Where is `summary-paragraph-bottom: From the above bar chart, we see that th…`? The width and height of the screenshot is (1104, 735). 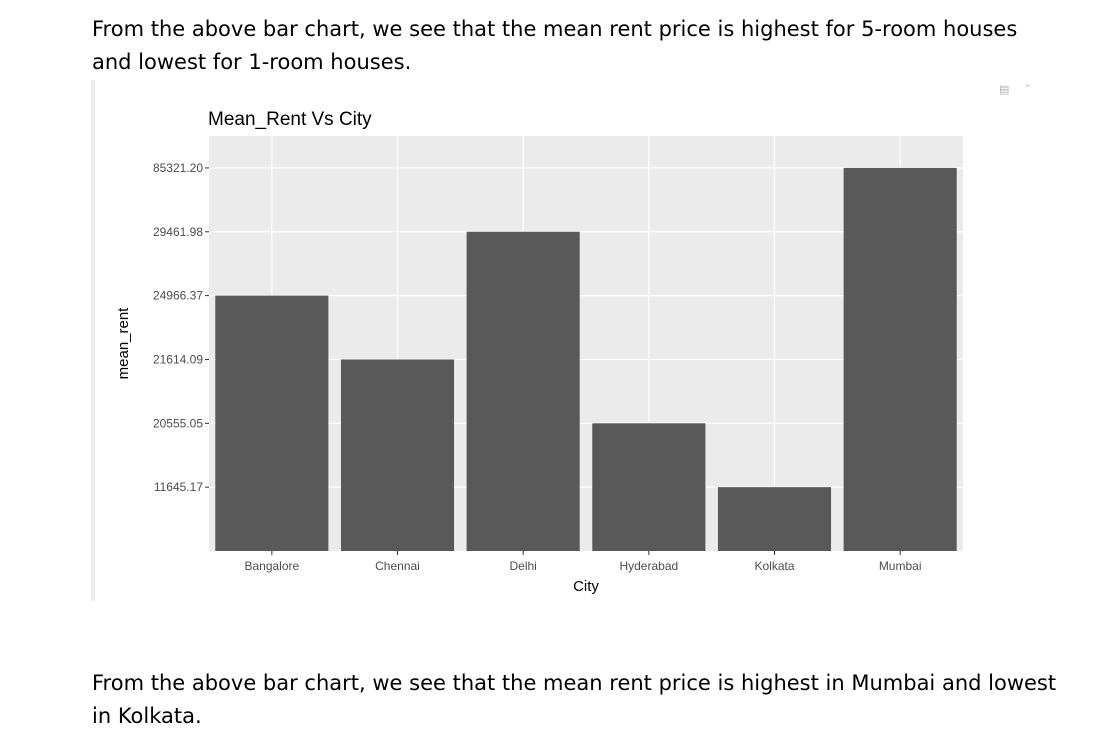 summary-paragraph-bottom: From the above bar chart, we see that th… is located at coordinates (574, 699).